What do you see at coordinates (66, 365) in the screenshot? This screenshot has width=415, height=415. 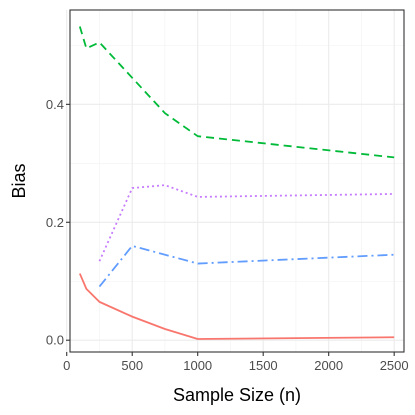 I see `x-tick-label: 0` at bounding box center [66, 365].